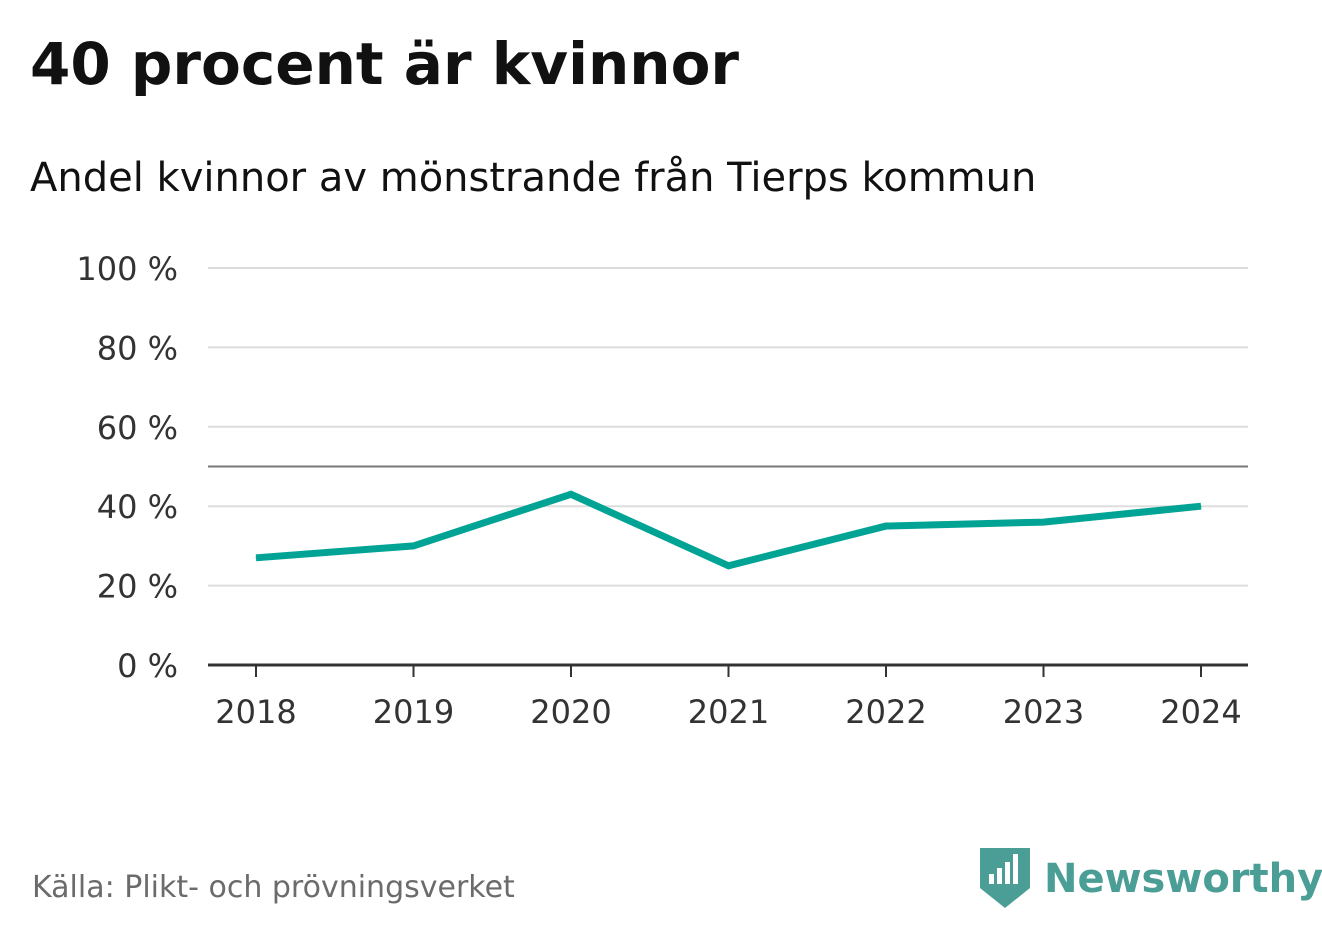  What do you see at coordinates (385, 64) in the screenshot?
I see `chart-title: 40 procent är kvinnor` at bounding box center [385, 64].